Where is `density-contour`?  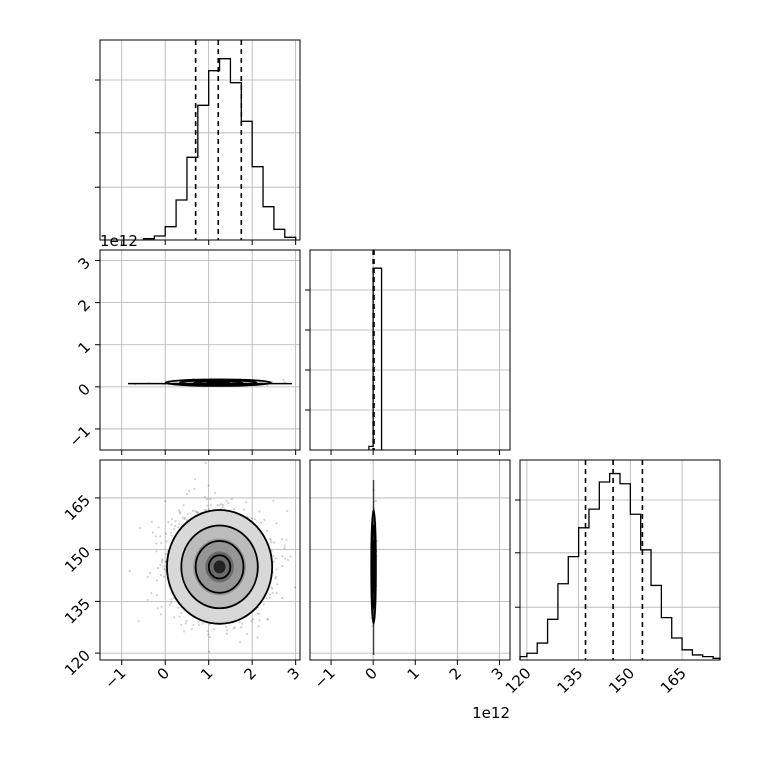
density-contour is located at coordinates (219, 567).